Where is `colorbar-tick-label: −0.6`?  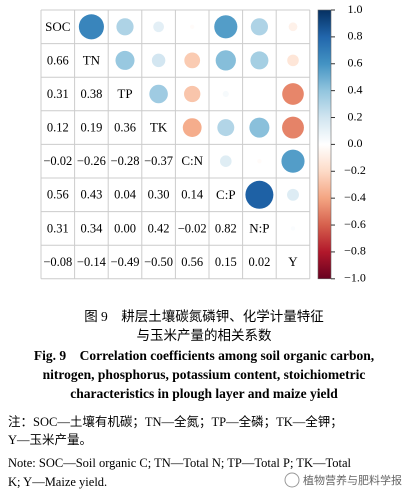
colorbar-tick-label: −0.6 is located at coordinates (355, 224).